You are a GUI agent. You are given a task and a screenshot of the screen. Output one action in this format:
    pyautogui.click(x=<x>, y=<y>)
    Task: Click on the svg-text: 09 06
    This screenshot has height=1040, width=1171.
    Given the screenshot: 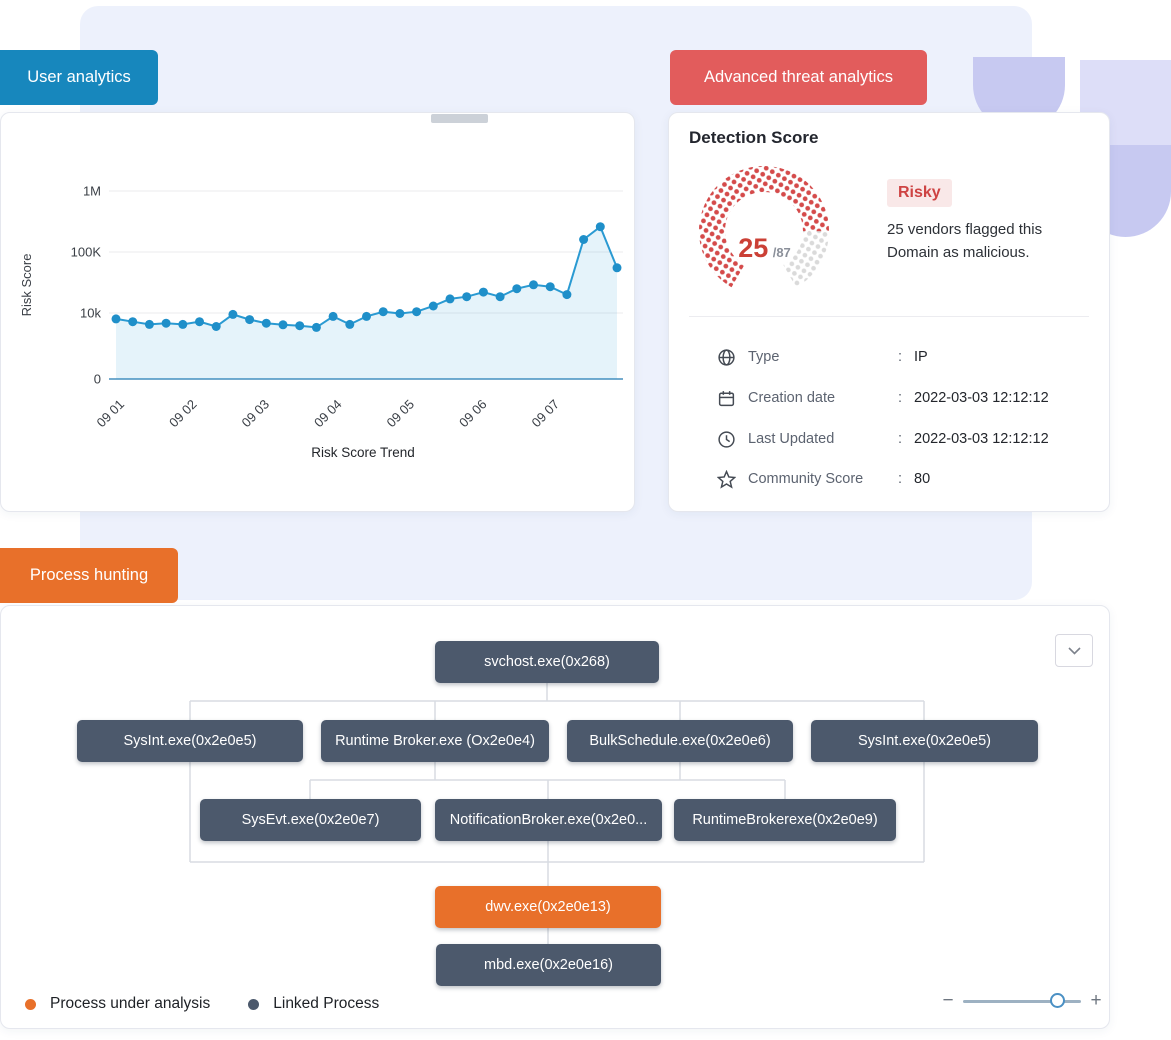 What is the action you would take?
    pyautogui.click(x=473, y=414)
    